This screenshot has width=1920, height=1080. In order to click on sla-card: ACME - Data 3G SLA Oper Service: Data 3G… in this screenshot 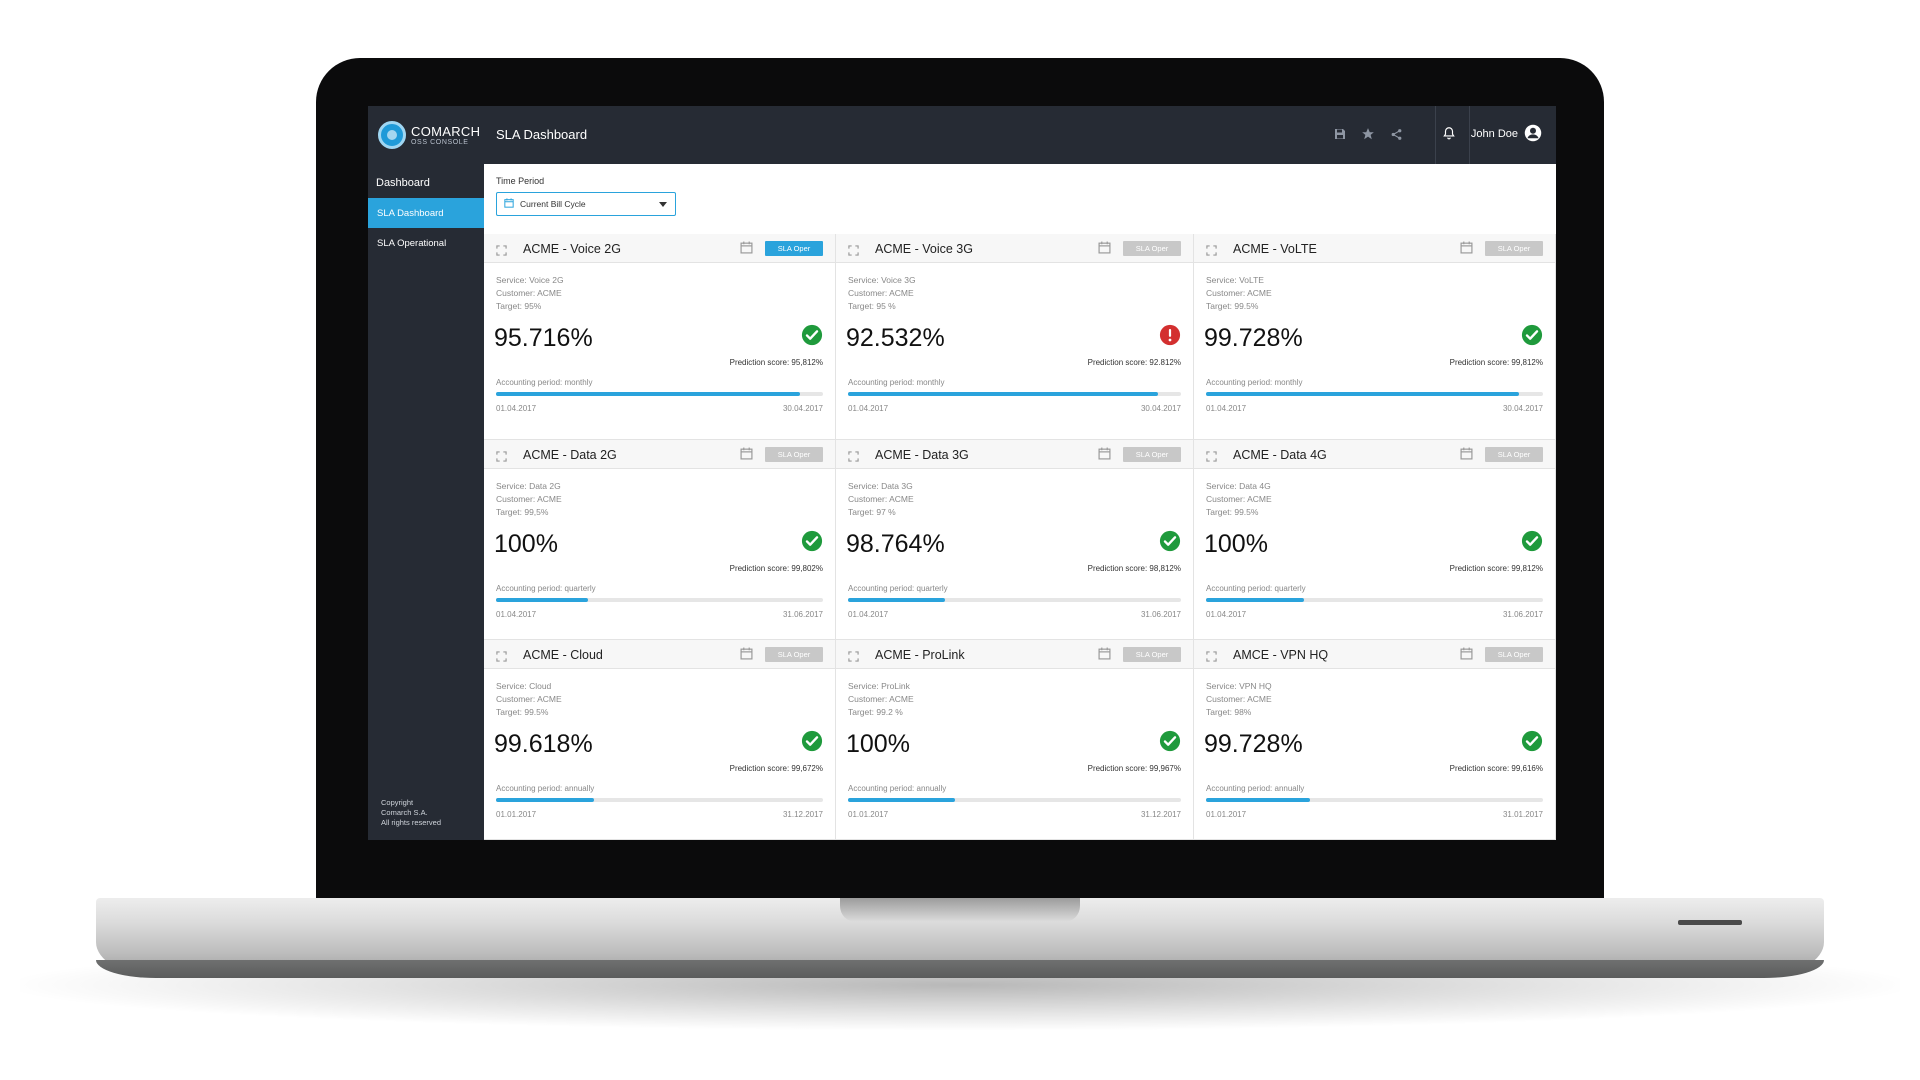, I will do `click(1015, 540)`.